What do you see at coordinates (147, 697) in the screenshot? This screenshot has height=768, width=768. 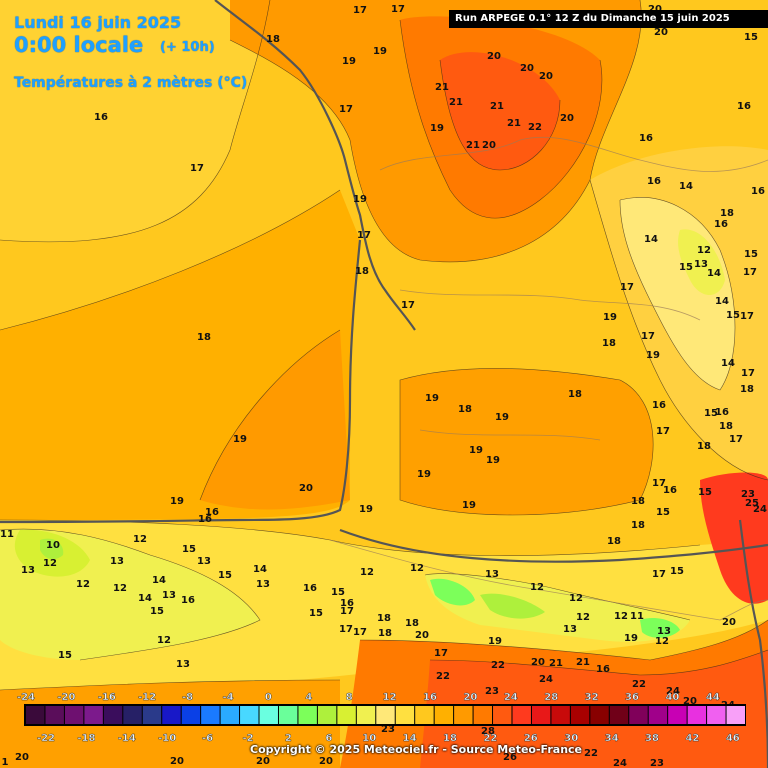 I see `legend-tick-label: -12` at bounding box center [147, 697].